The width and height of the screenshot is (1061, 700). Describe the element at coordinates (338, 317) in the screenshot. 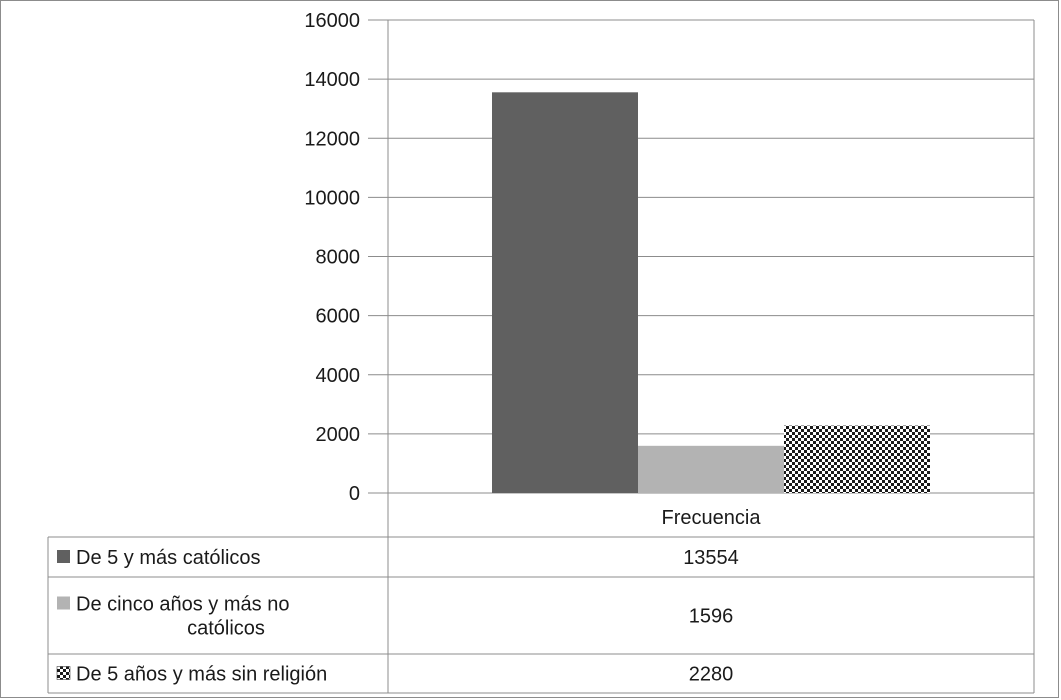

I see `y-tick-label: 6000` at that location.